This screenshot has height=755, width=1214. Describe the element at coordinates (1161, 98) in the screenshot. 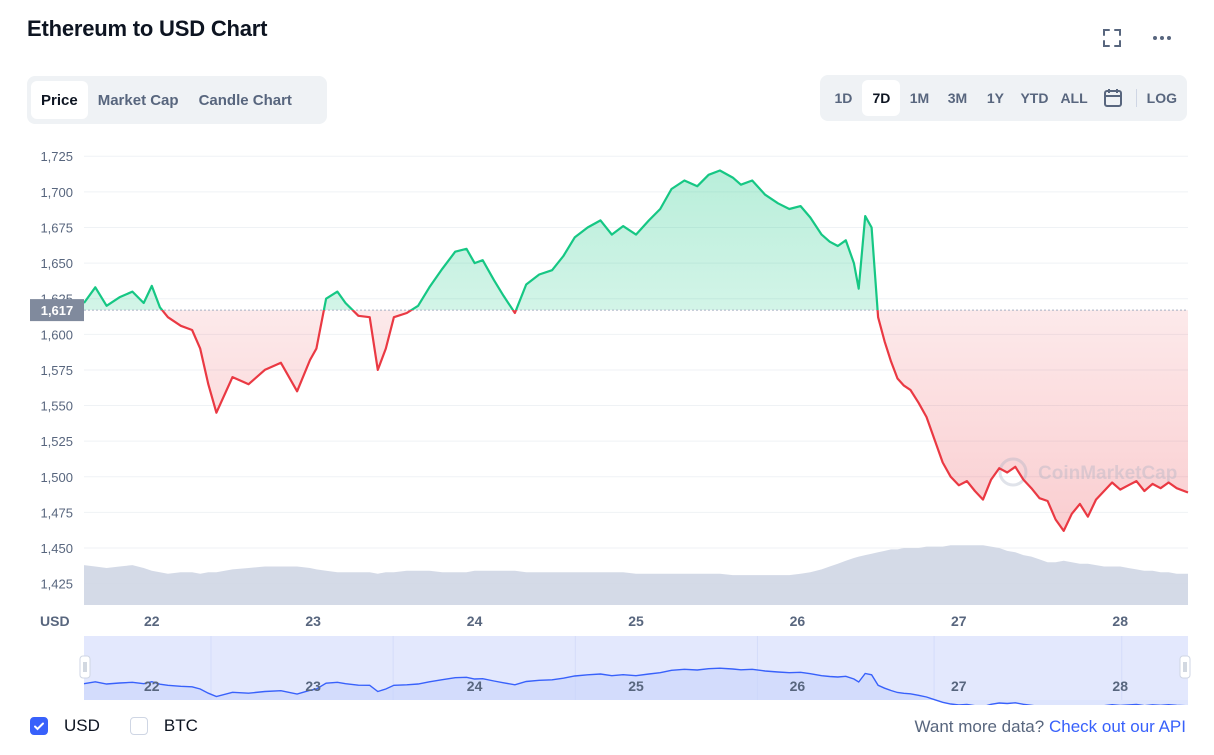

I see `log-scale-toggle: LOG` at that location.